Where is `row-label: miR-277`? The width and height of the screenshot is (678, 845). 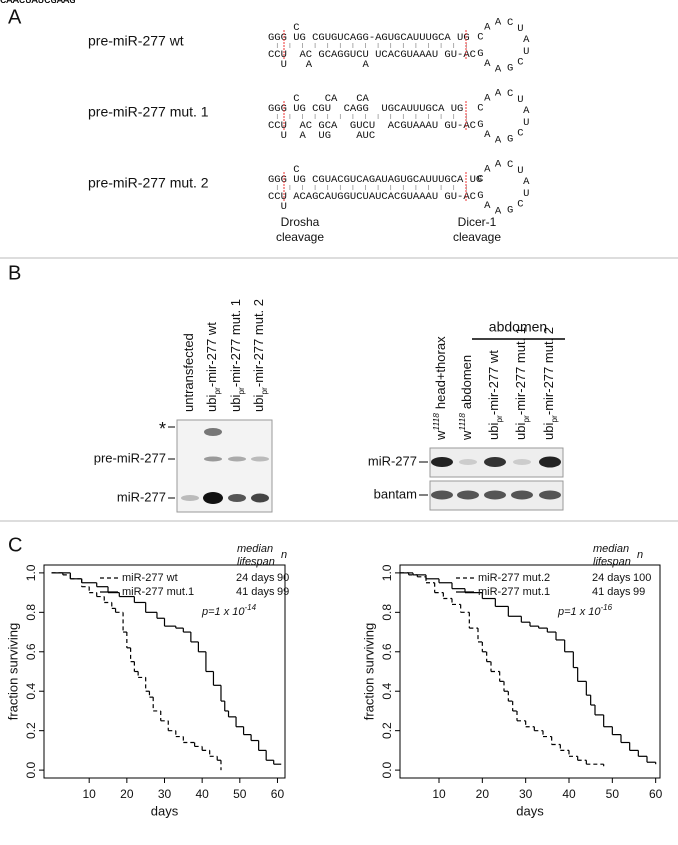
row-label: miR-277 is located at coordinates (392, 460).